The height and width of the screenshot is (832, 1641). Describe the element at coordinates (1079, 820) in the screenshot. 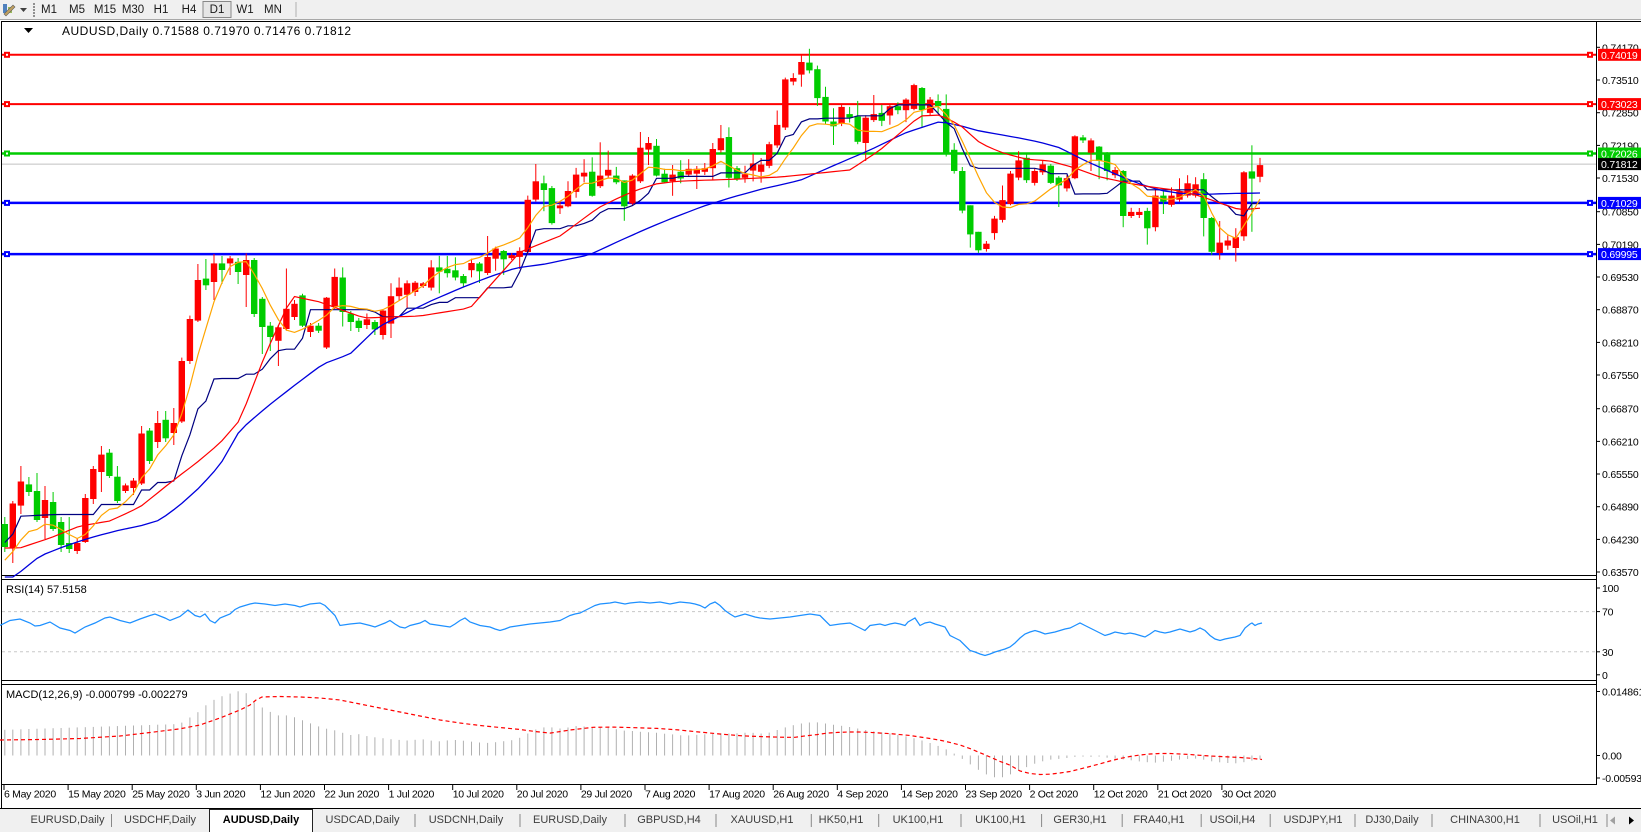

I see `svg-text: GER30,H1` at that location.